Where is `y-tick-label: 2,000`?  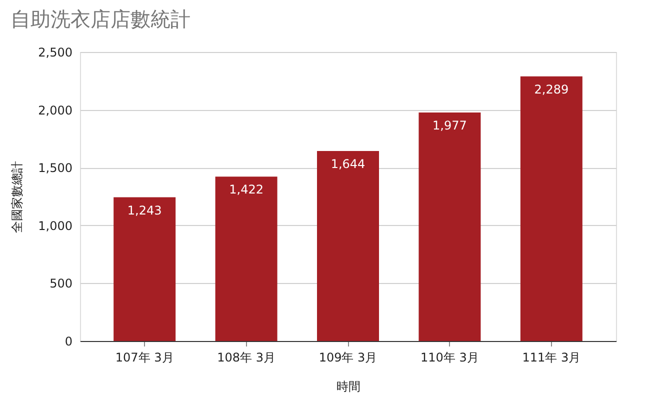
y-tick-label: 2,000 is located at coordinates (55, 110).